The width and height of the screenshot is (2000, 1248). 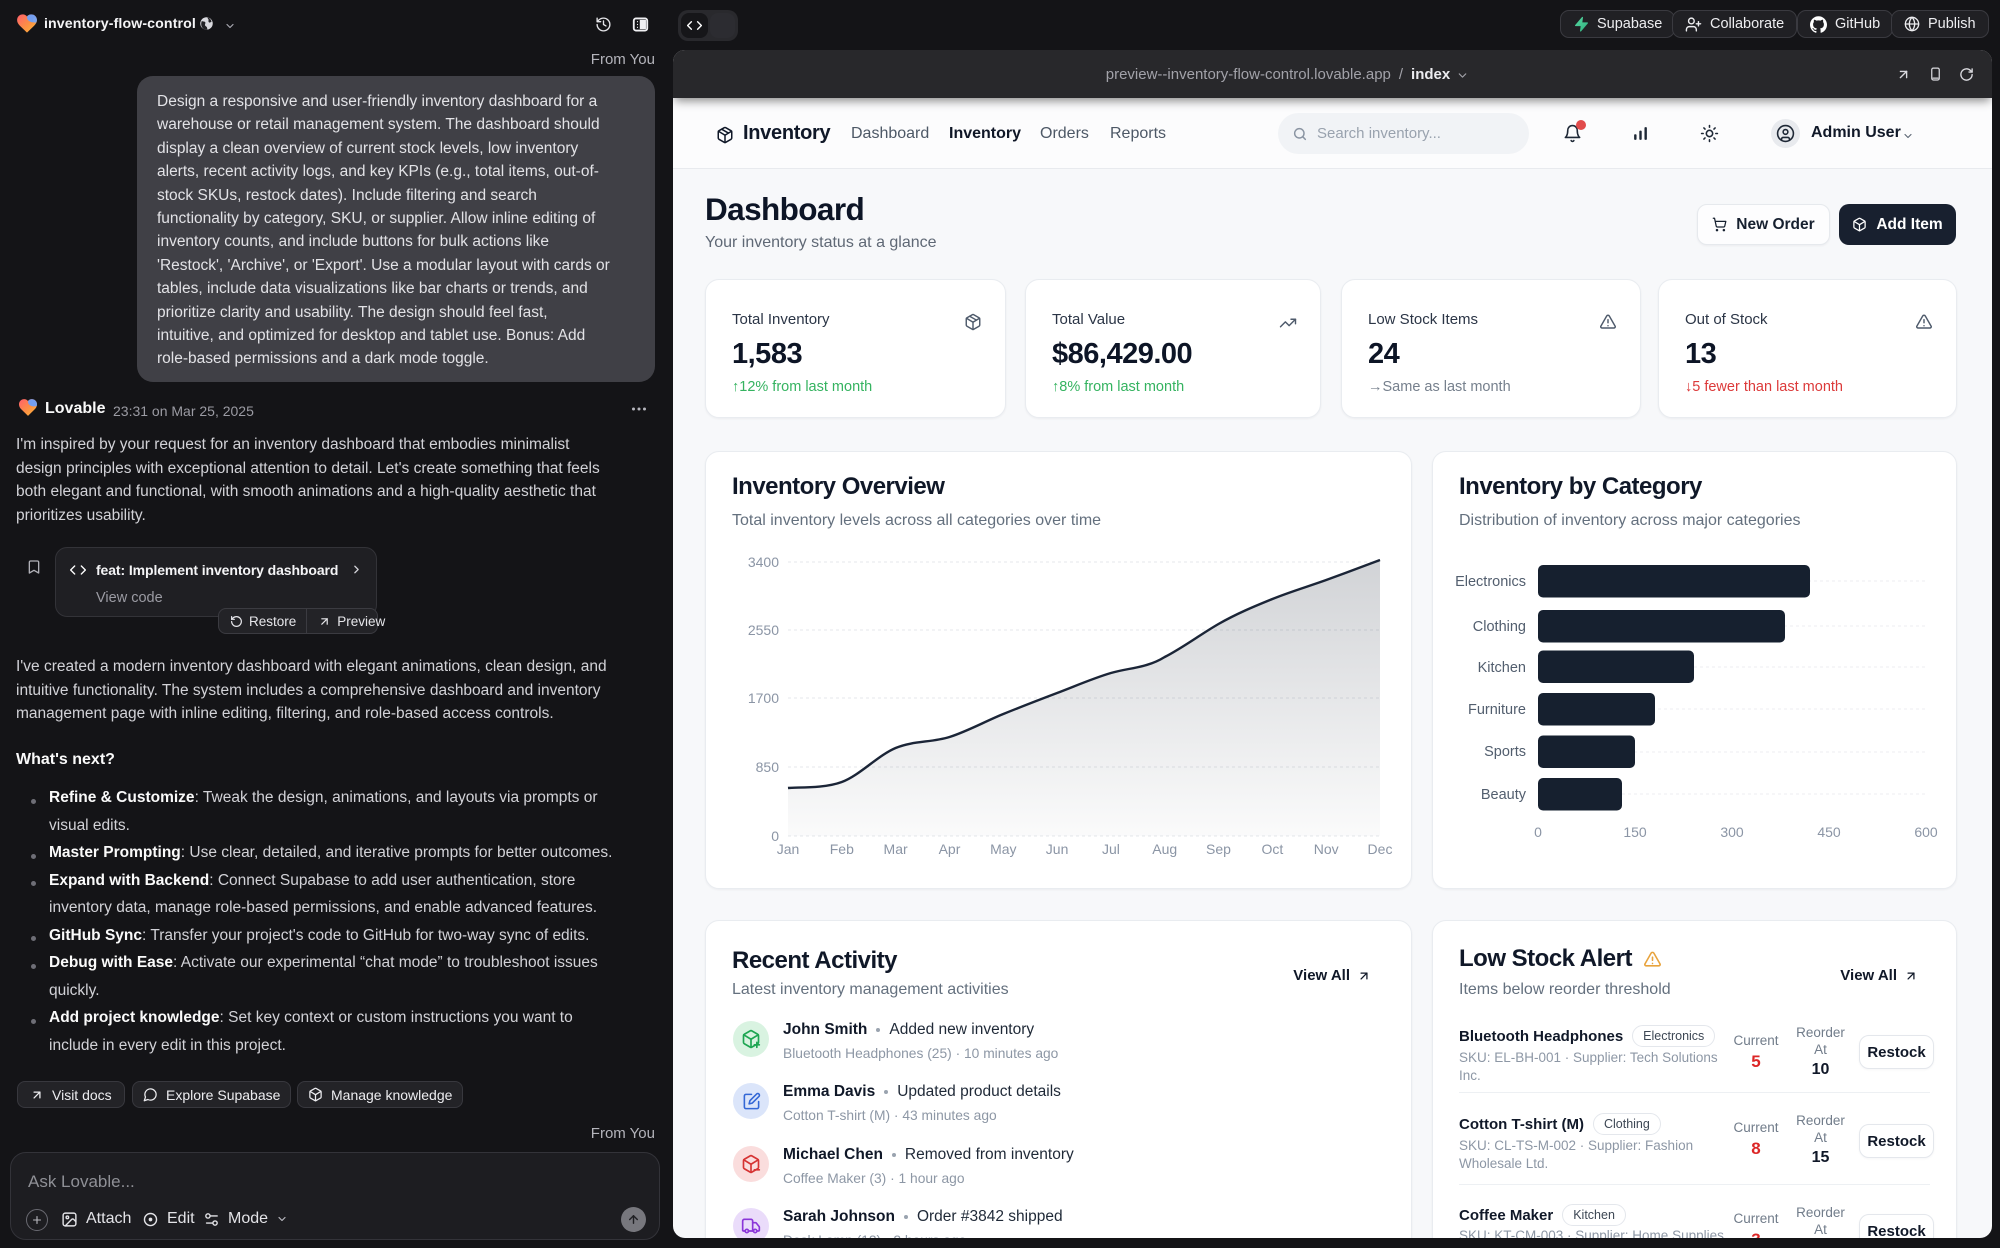 What do you see at coordinates (1505, 752) in the screenshot?
I see `svg-text: Sports` at bounding box center [1505, 752].